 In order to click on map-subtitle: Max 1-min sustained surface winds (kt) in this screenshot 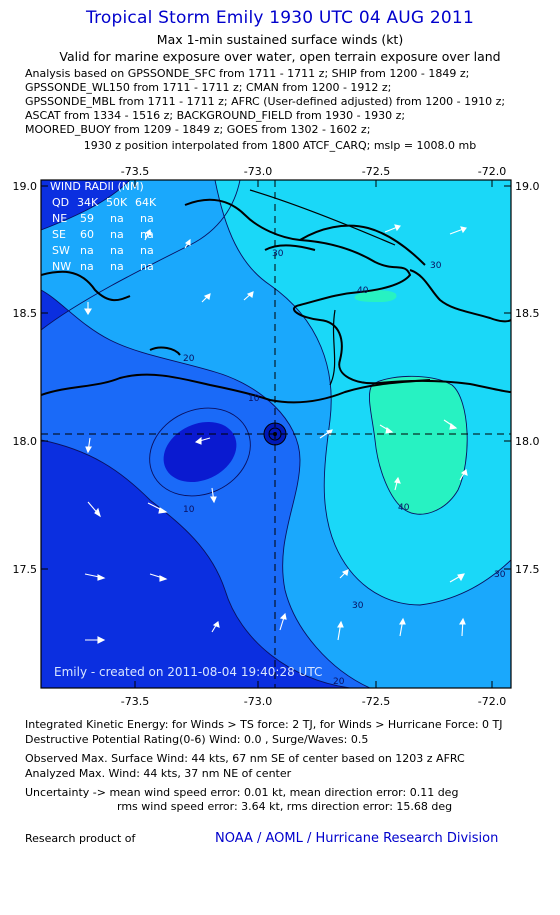, I will do `click(280, 39)`.